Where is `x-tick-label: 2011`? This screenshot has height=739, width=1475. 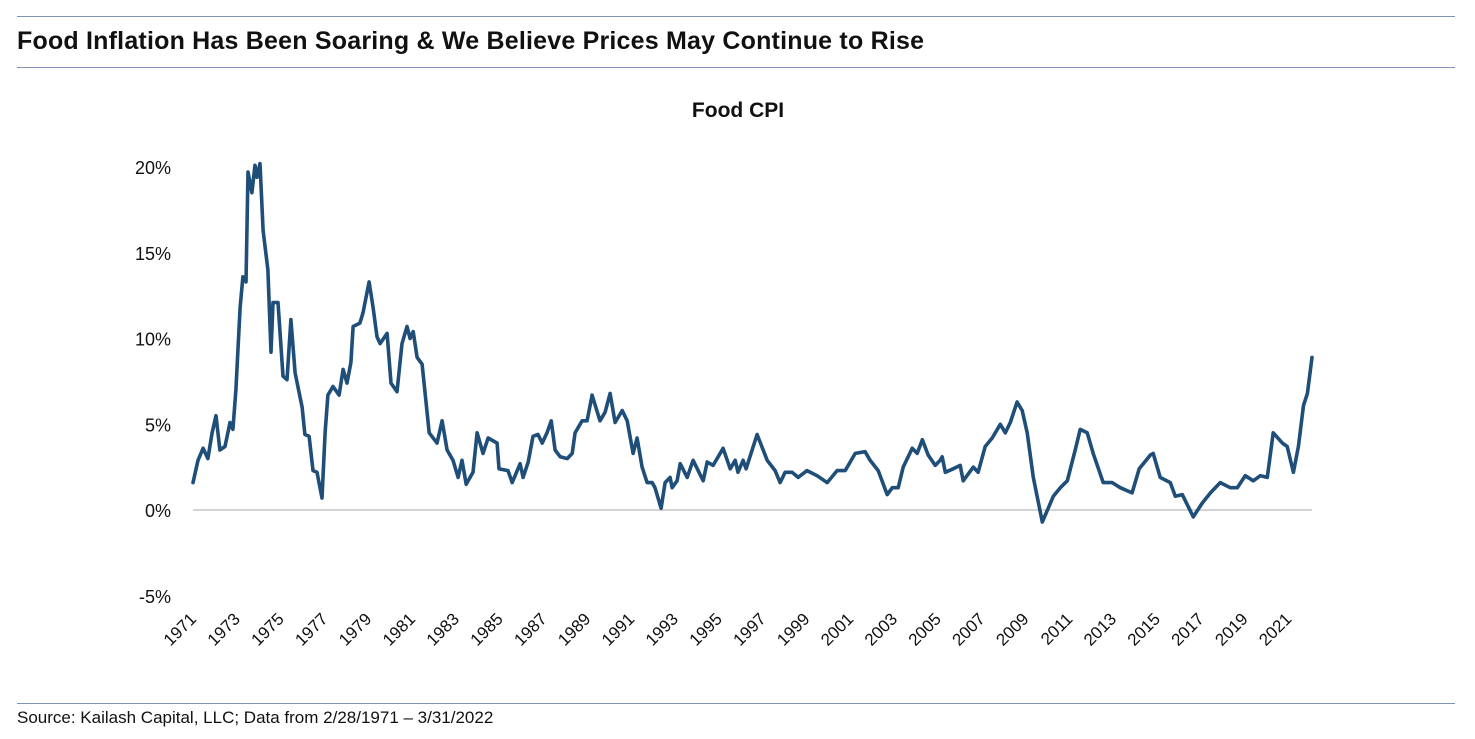 x-tick-label: 2011 is located at coordinates (1056, 628).